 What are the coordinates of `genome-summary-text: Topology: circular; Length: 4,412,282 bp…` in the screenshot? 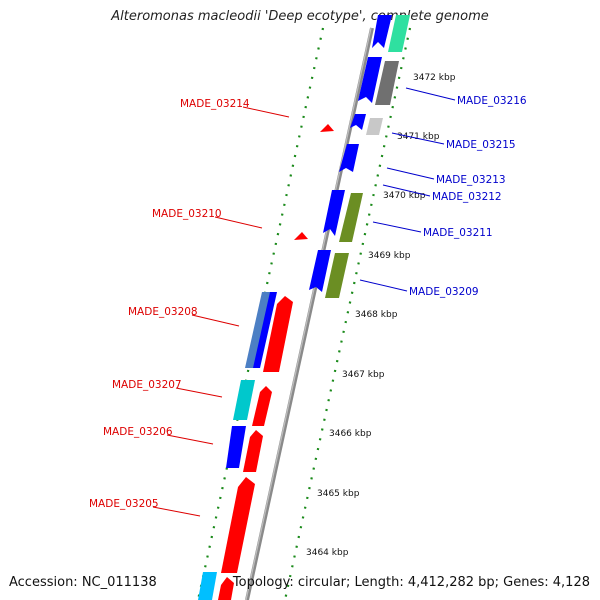 It's located at (411, 582).